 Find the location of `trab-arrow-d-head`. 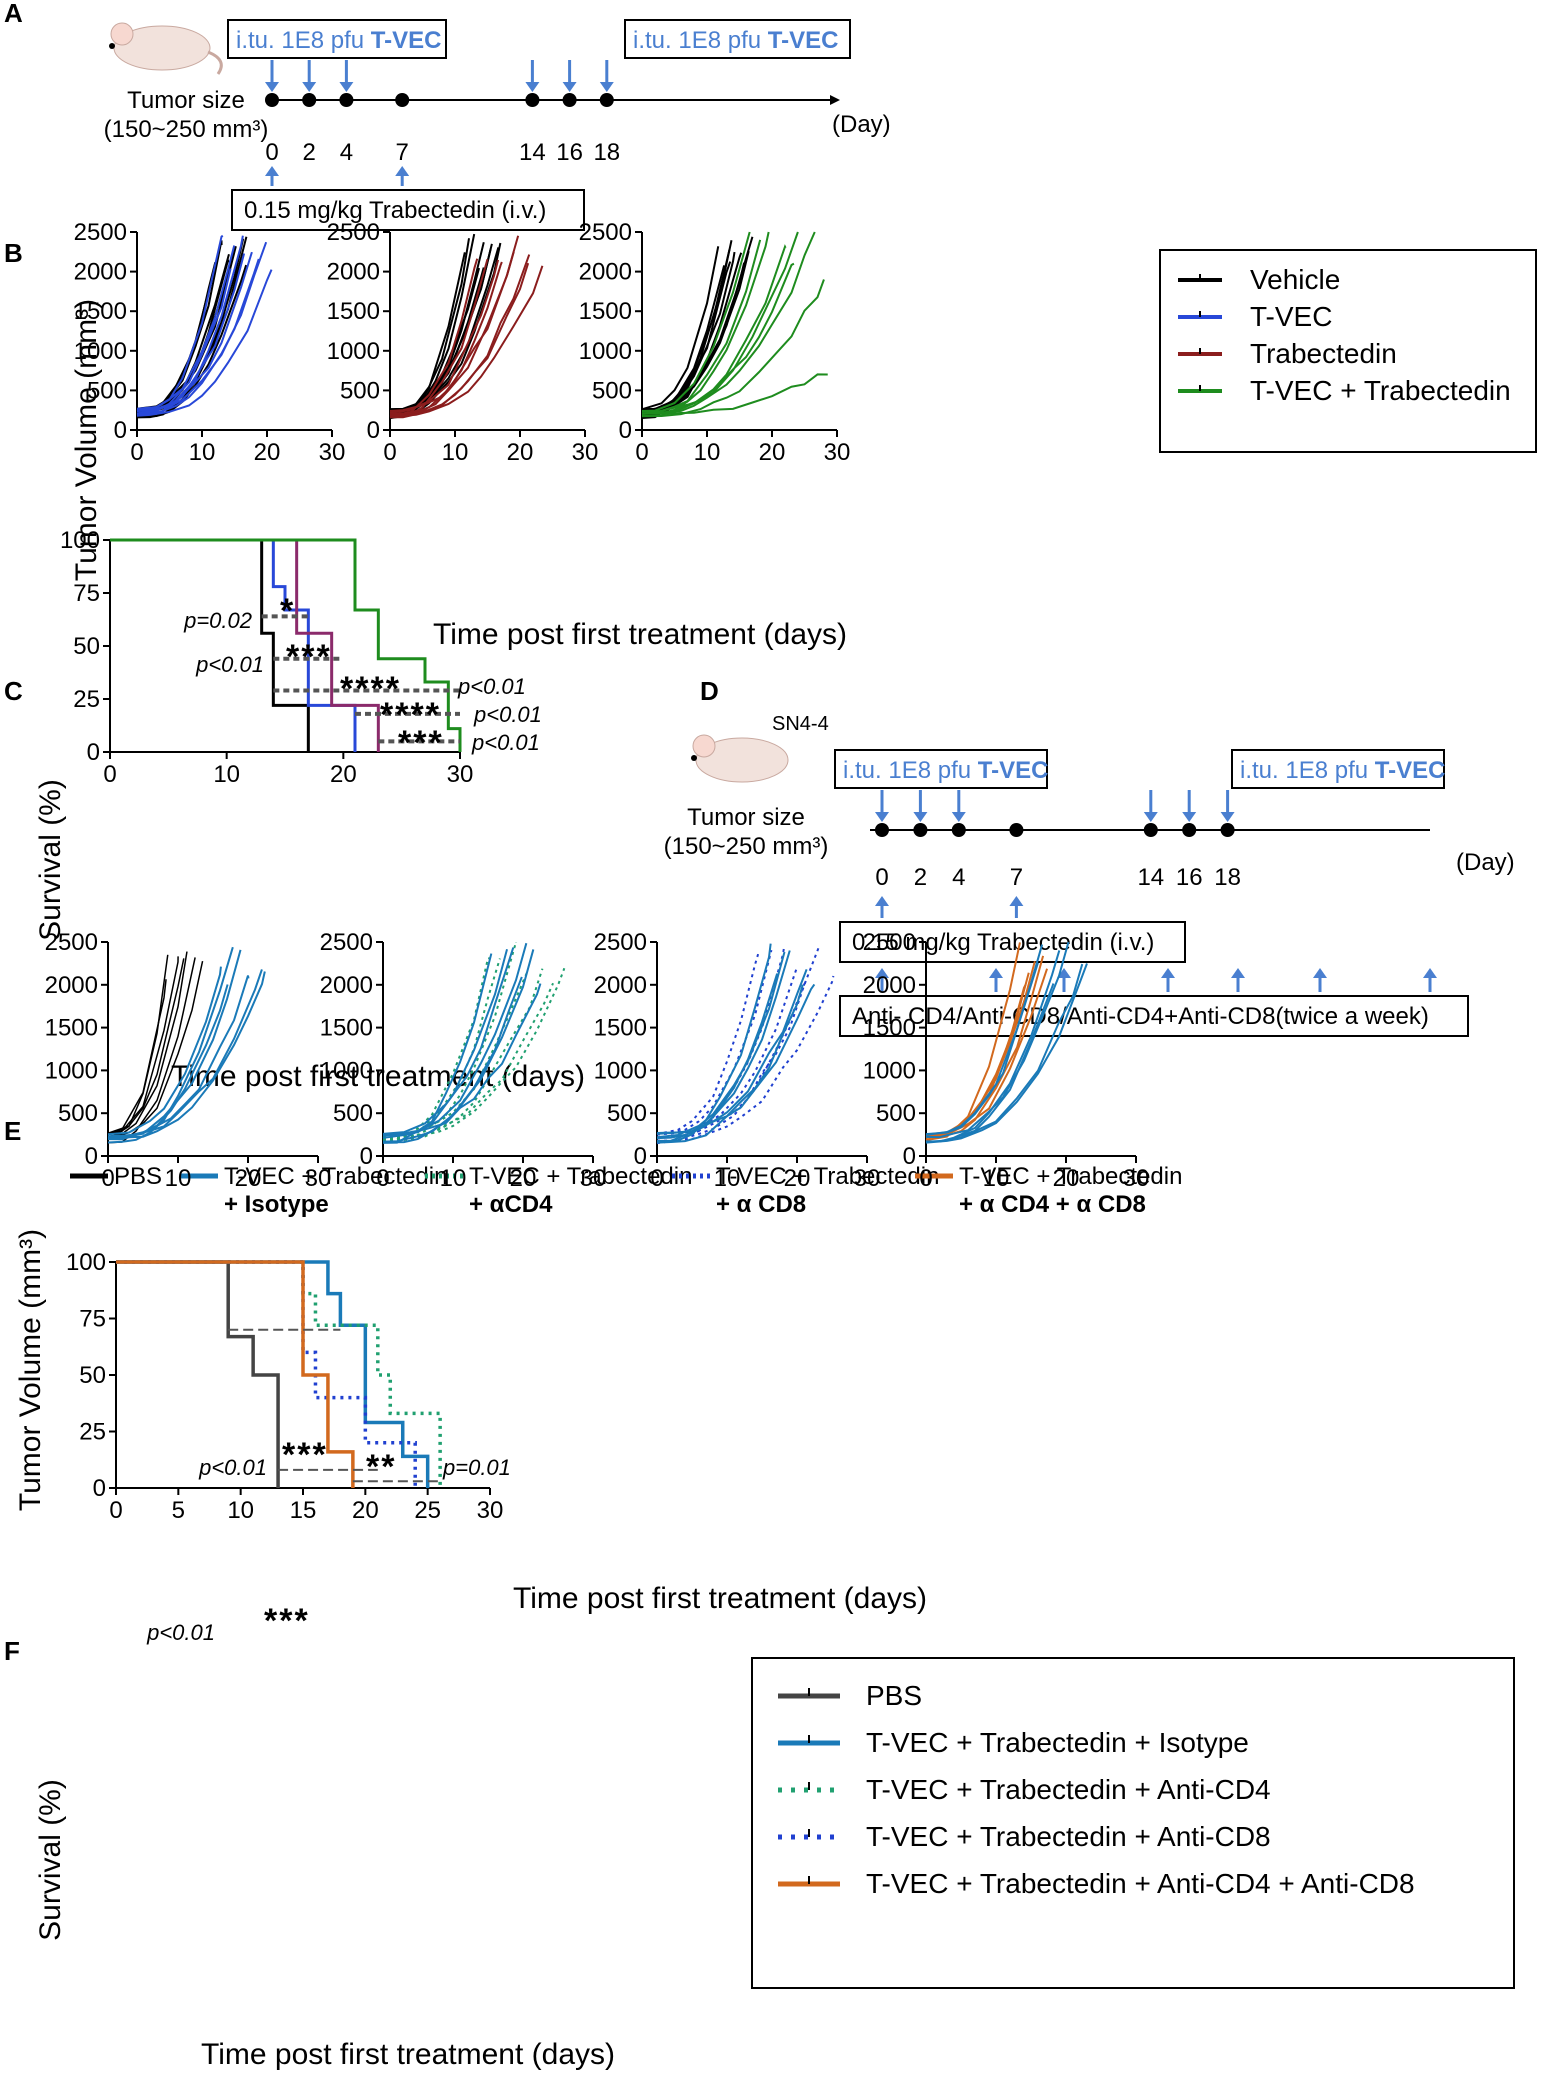

trab-arrow-d-head is located at coordinates (882, 901).